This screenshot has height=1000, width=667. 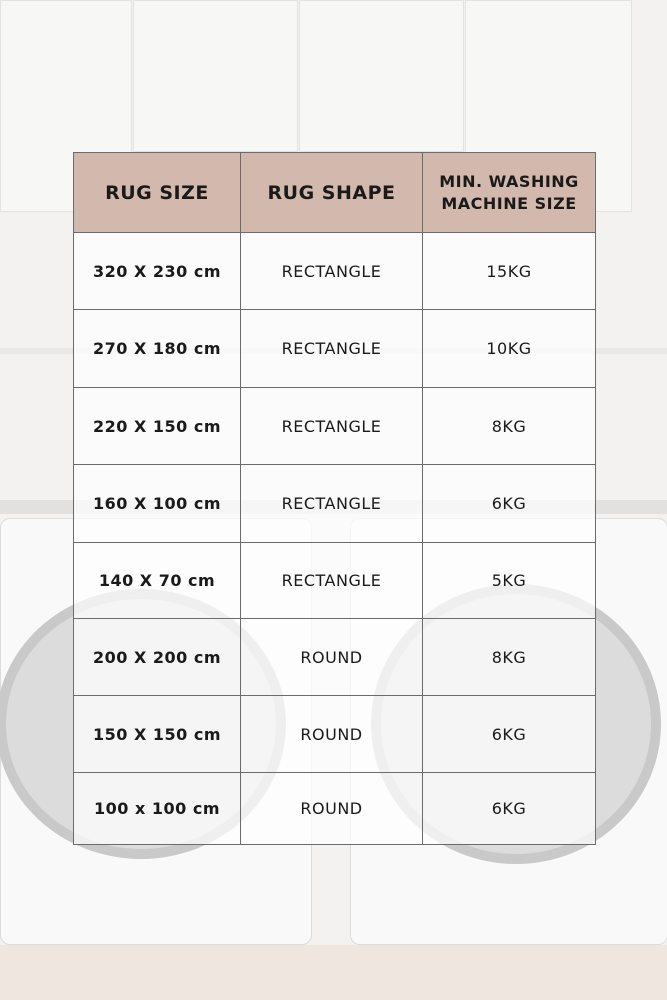 I want to click on table-row: 160 X 100 cm RECTANGLE 6KG, so click(x=334, y=503).